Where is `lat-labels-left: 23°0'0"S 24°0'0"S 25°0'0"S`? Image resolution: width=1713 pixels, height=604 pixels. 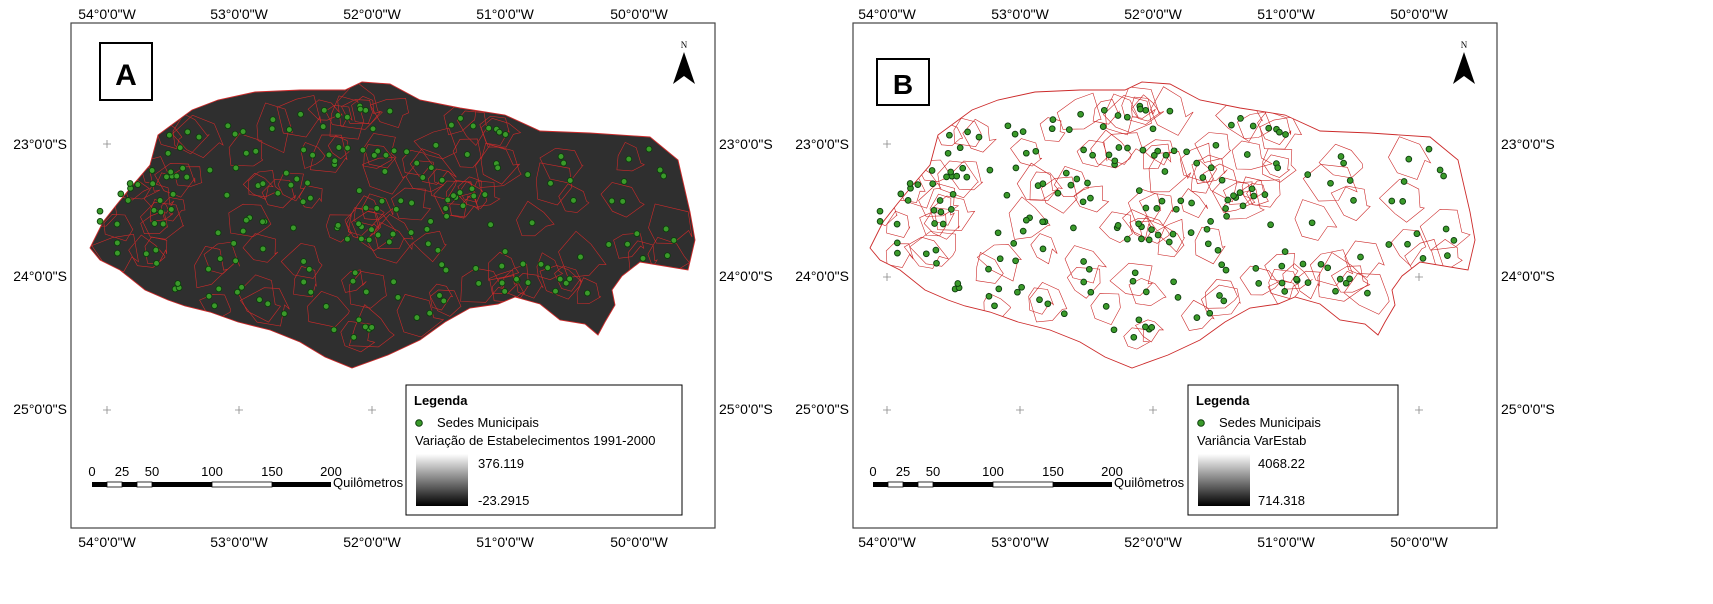
lat-labels-left: 23°0'0"S 24°0'0"S 25°0'0"S is located at coordinates (40, 276).